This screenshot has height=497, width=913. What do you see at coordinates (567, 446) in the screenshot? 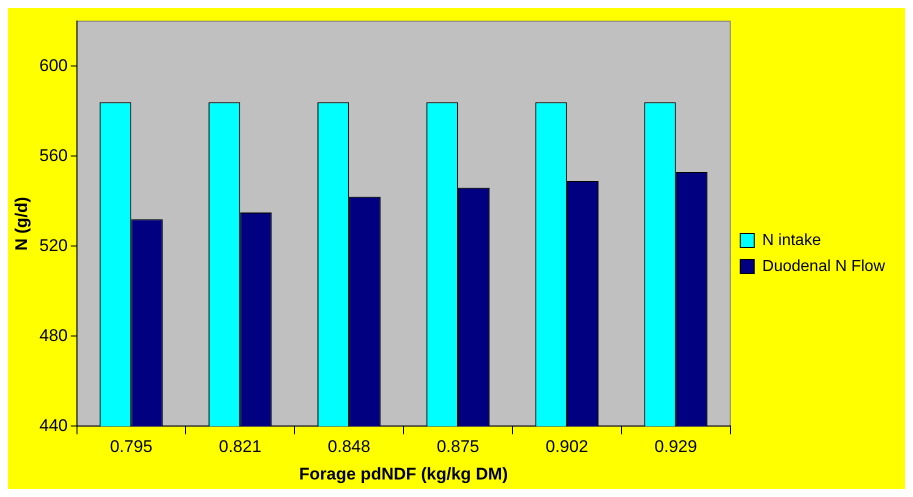
I see `x-tick-label: 0.902` at bounding box center [567, 446].